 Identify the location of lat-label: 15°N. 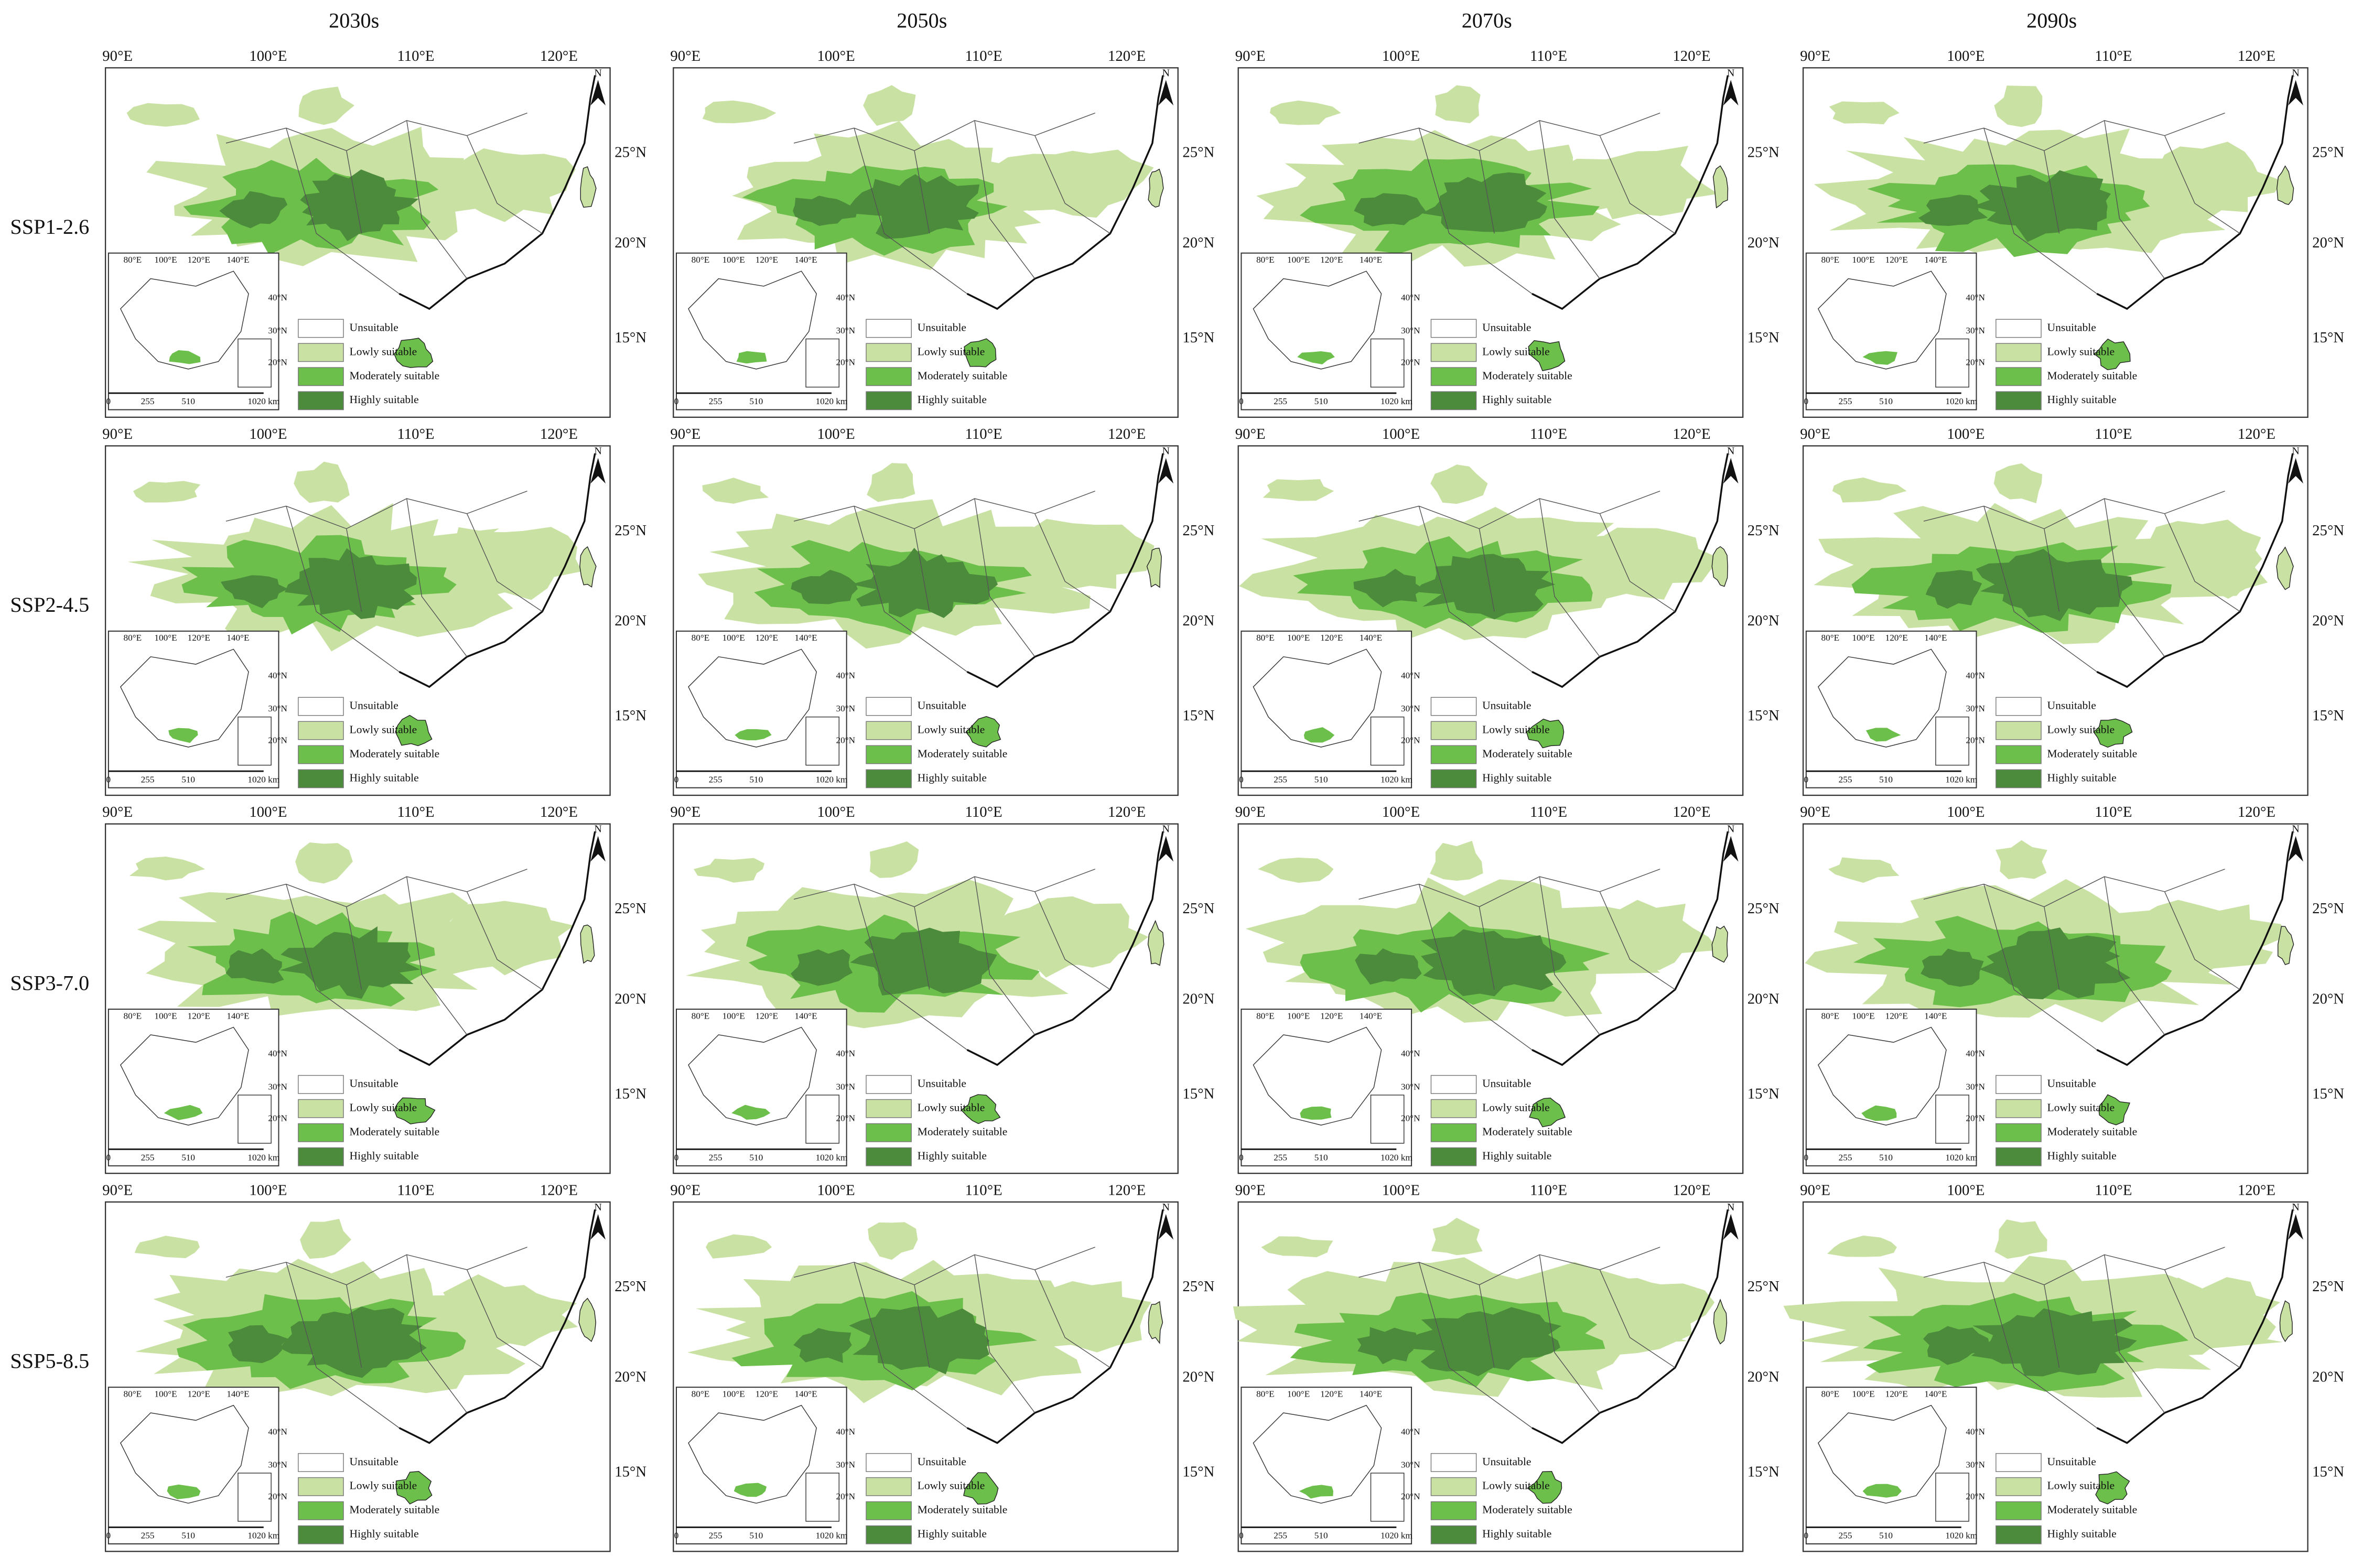
(1764, 1472).